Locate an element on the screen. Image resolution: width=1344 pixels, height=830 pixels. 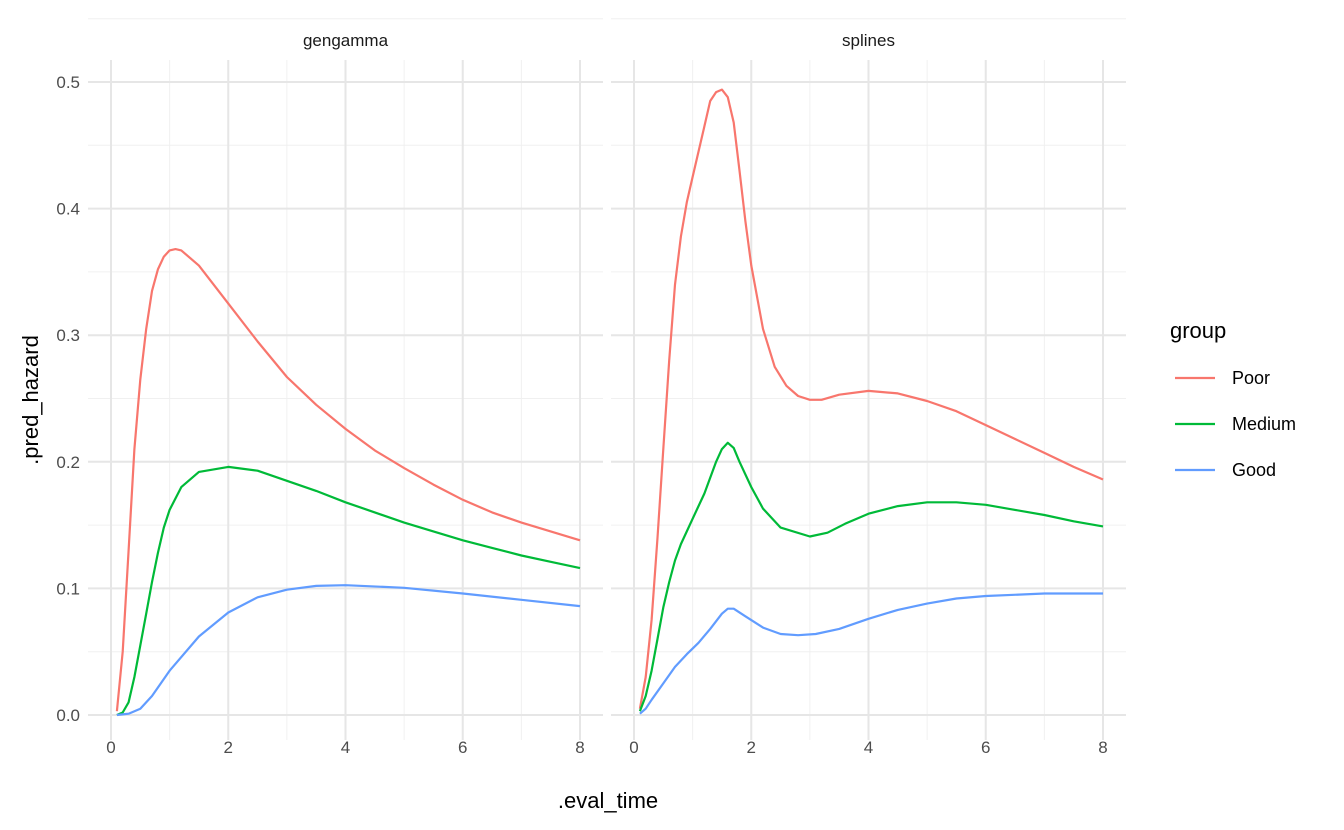
panel-strip-label: splines is located at coordinates (868, 40).